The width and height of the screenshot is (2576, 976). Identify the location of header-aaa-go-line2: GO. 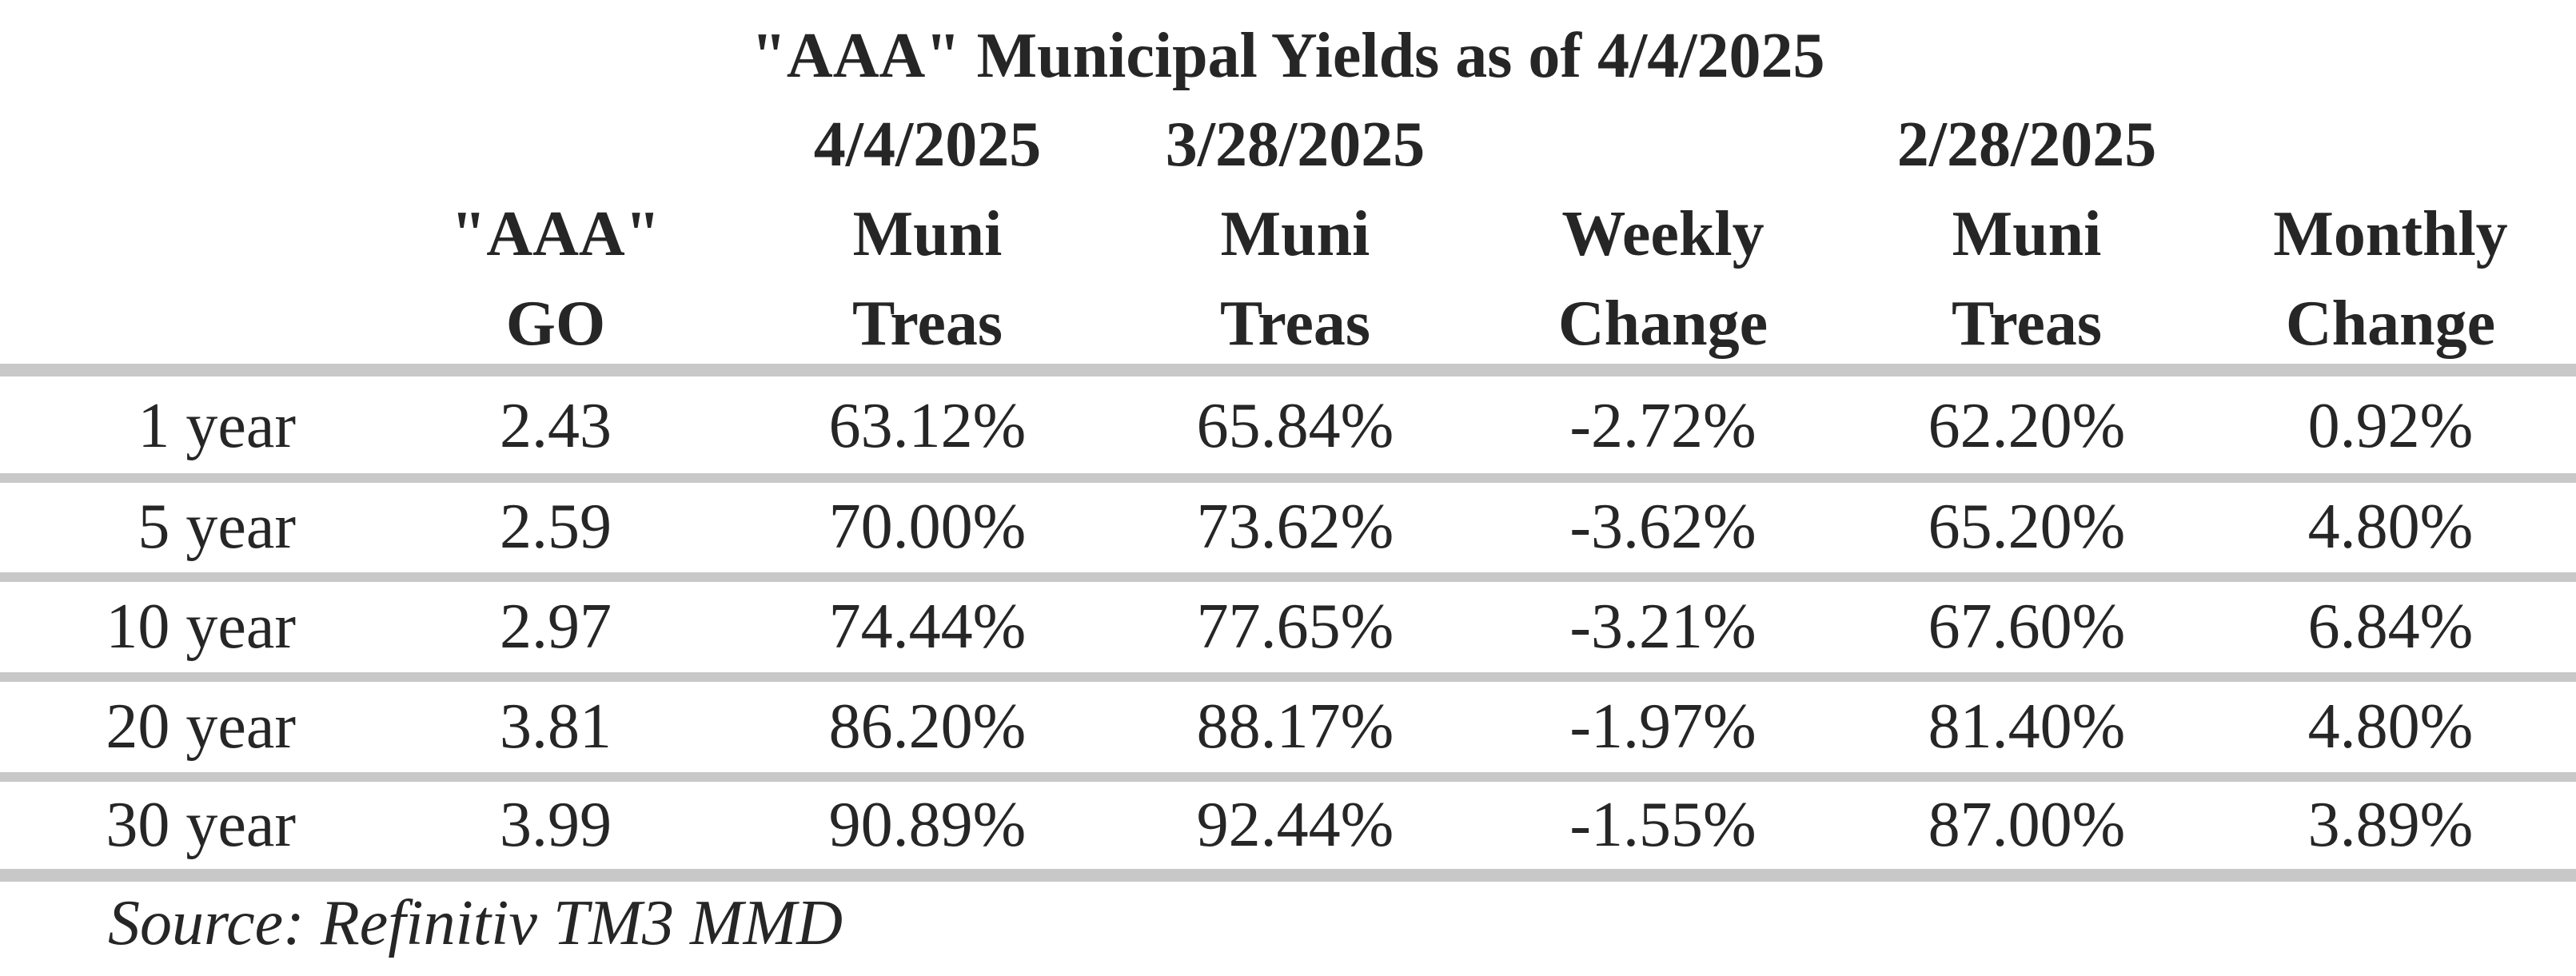
(556, 324).